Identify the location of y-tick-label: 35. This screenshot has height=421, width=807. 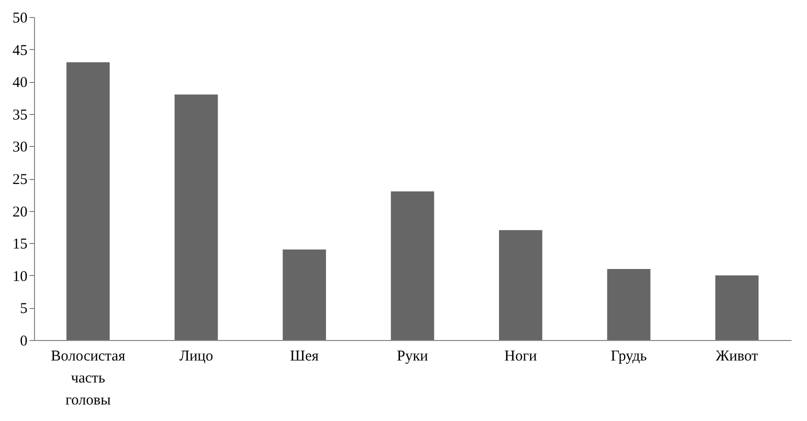
(20, 115).